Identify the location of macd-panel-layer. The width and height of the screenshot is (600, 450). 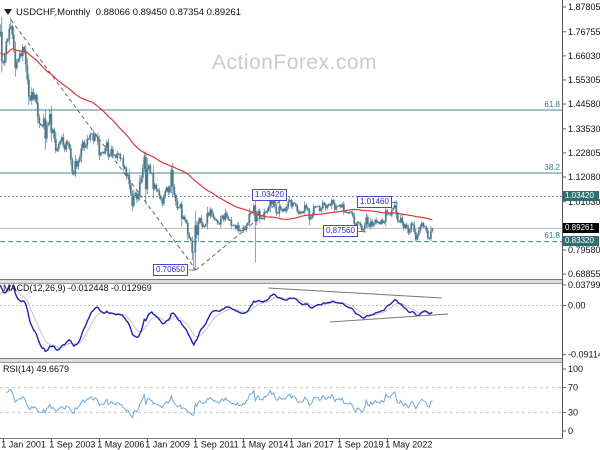
(281, 318).